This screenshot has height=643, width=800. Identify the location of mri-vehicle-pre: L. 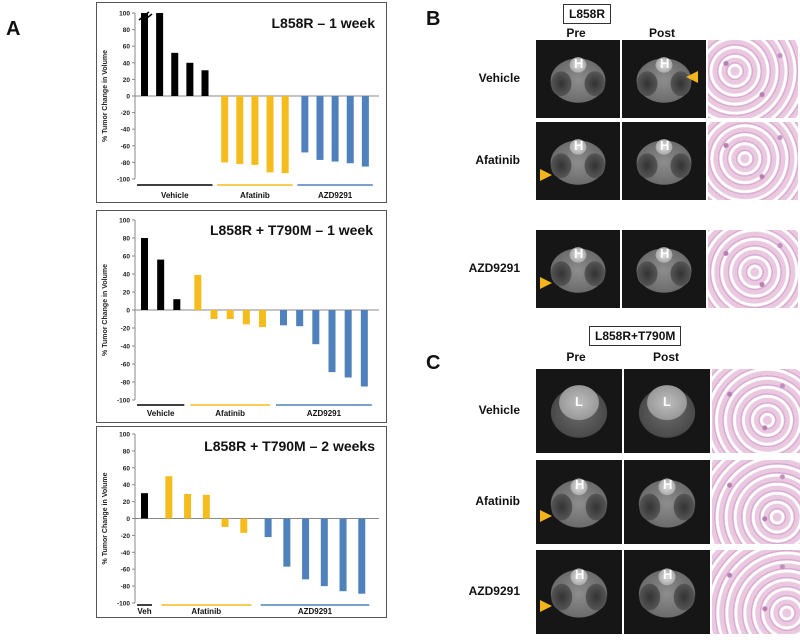
(579, 411).